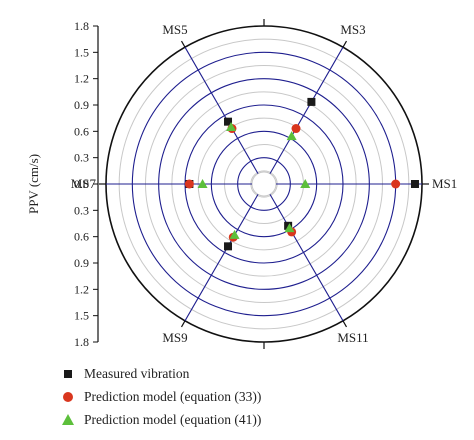  Describe the element at coordinates (305, 183) in the screenshot. I see `point-triangle-ms1` at that location.